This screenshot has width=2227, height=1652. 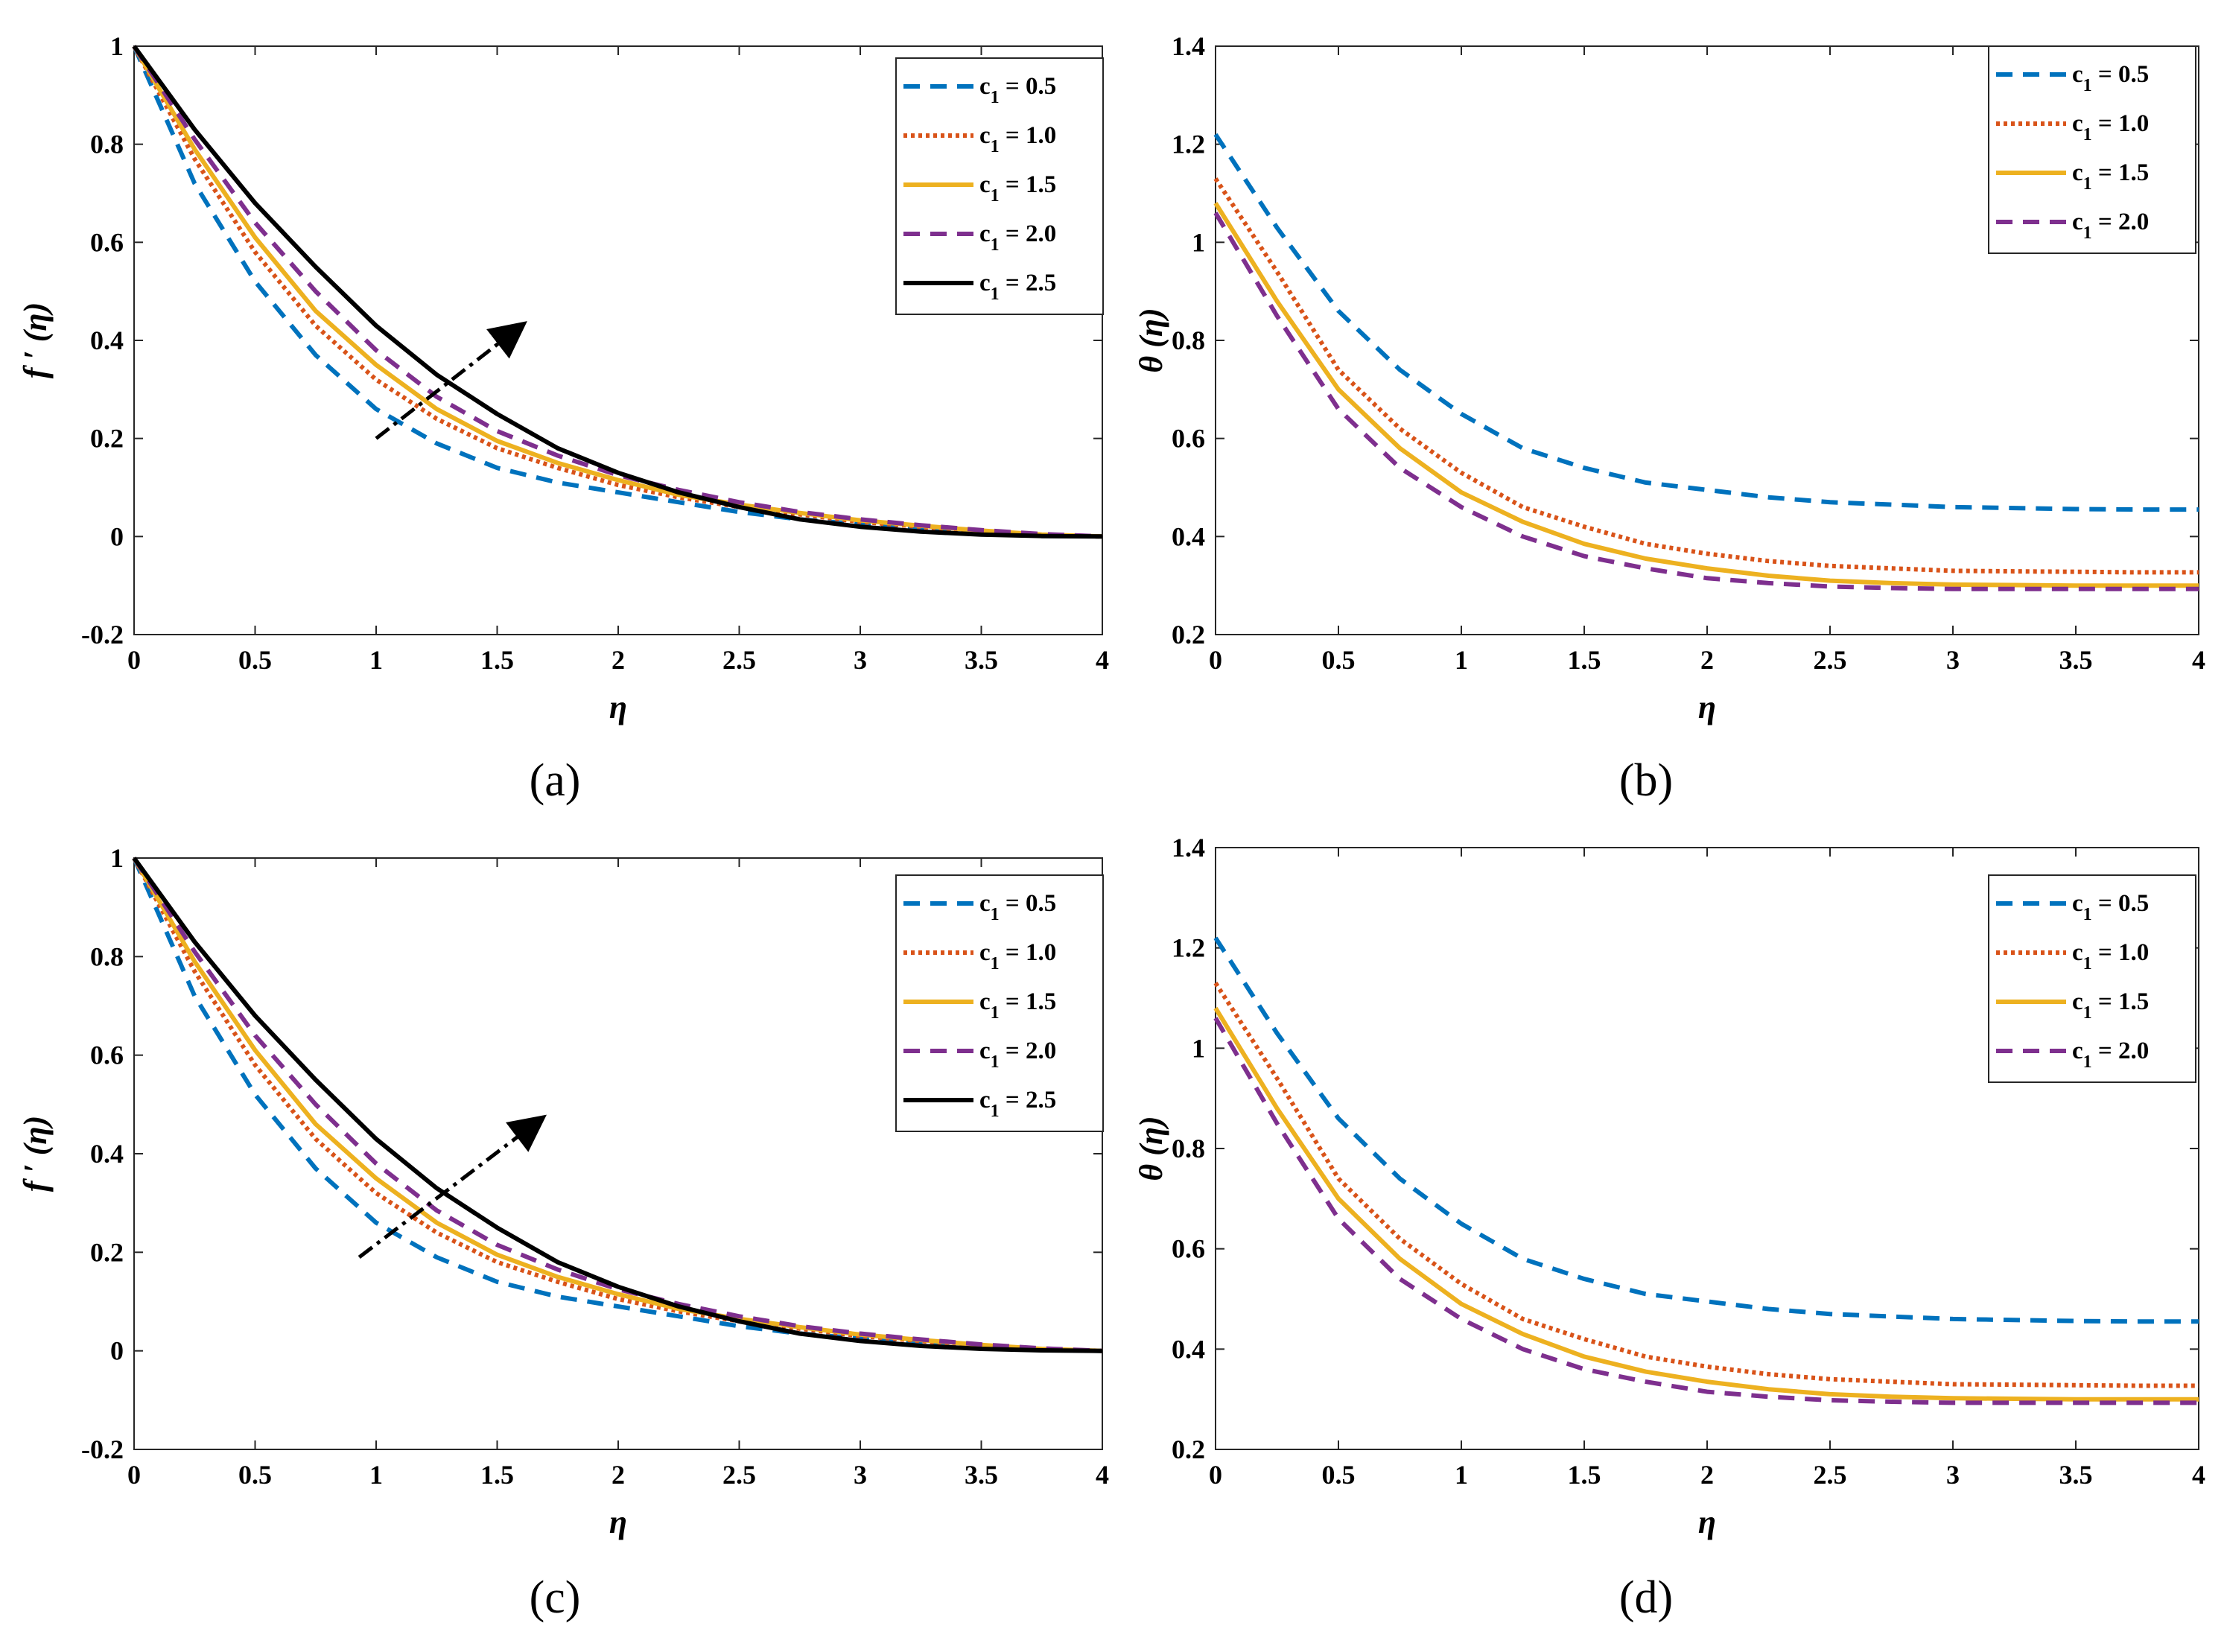 What do you see at coordinates (1188, 847) in the screenshot?
I see `y-tick-label: 1.4` at bounding box center [1188, 847].